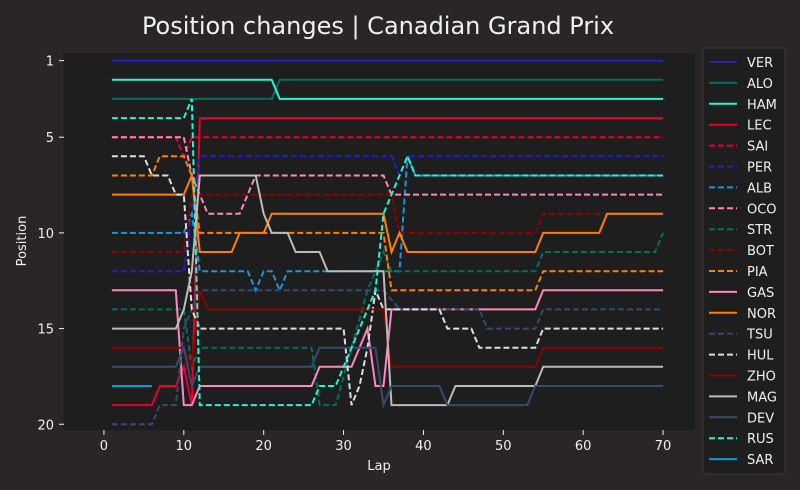  I want to click on legend-label-pia: PIA, so click(757, 272).